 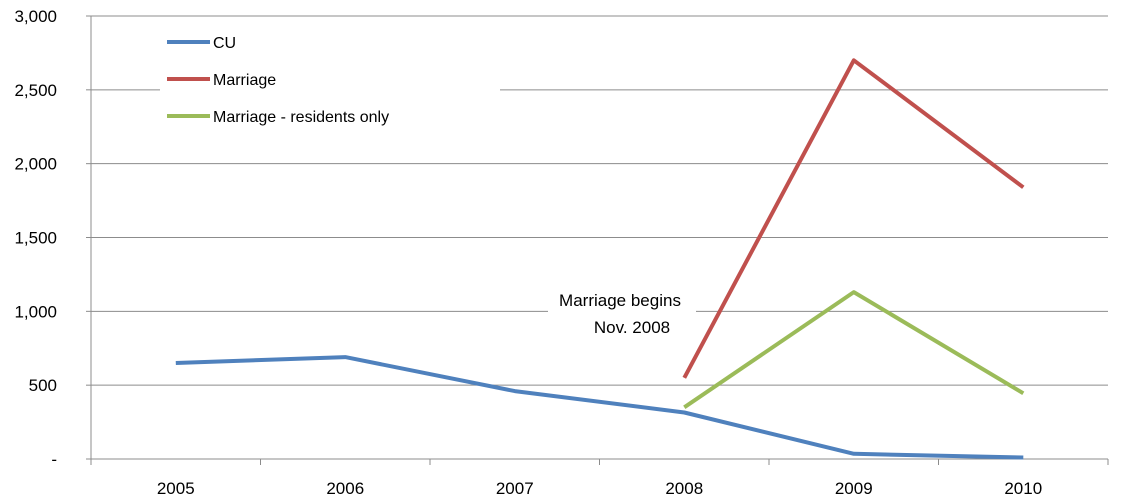 I want to click on y-tick-label: 1,500, so click(x=35, y=238).